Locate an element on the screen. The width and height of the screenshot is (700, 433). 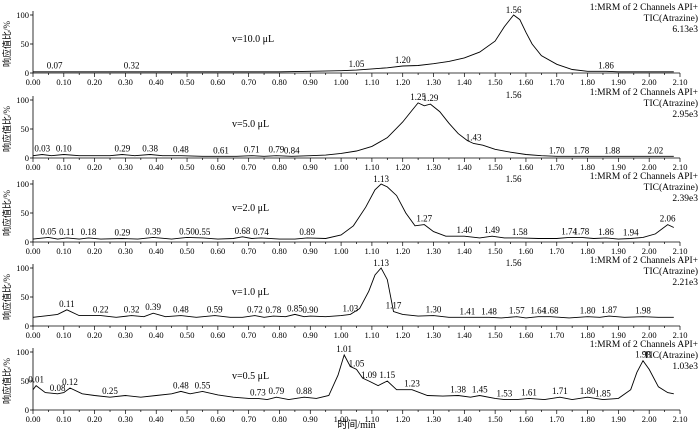
x-tick-label: 0.80 is located at coordinates (279, 335).